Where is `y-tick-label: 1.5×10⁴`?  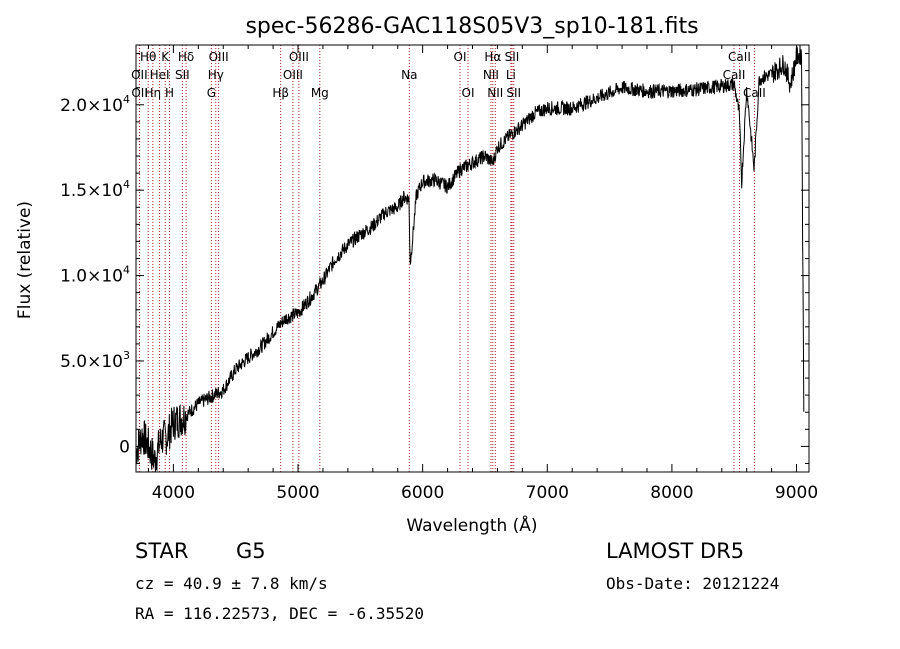 y-tick-label: 1.5×10⁴ is located at coordinates (95, 189).